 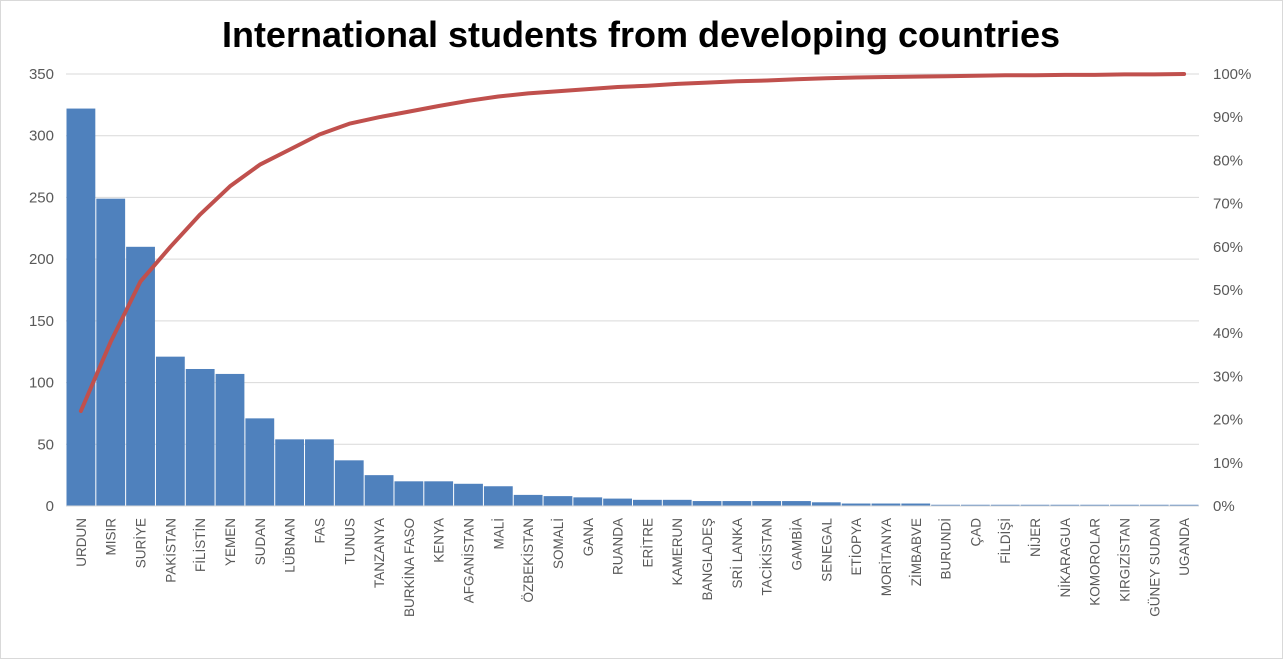 I want to click on x-tick-label: TANZANYA, so click(x=379, y=553).